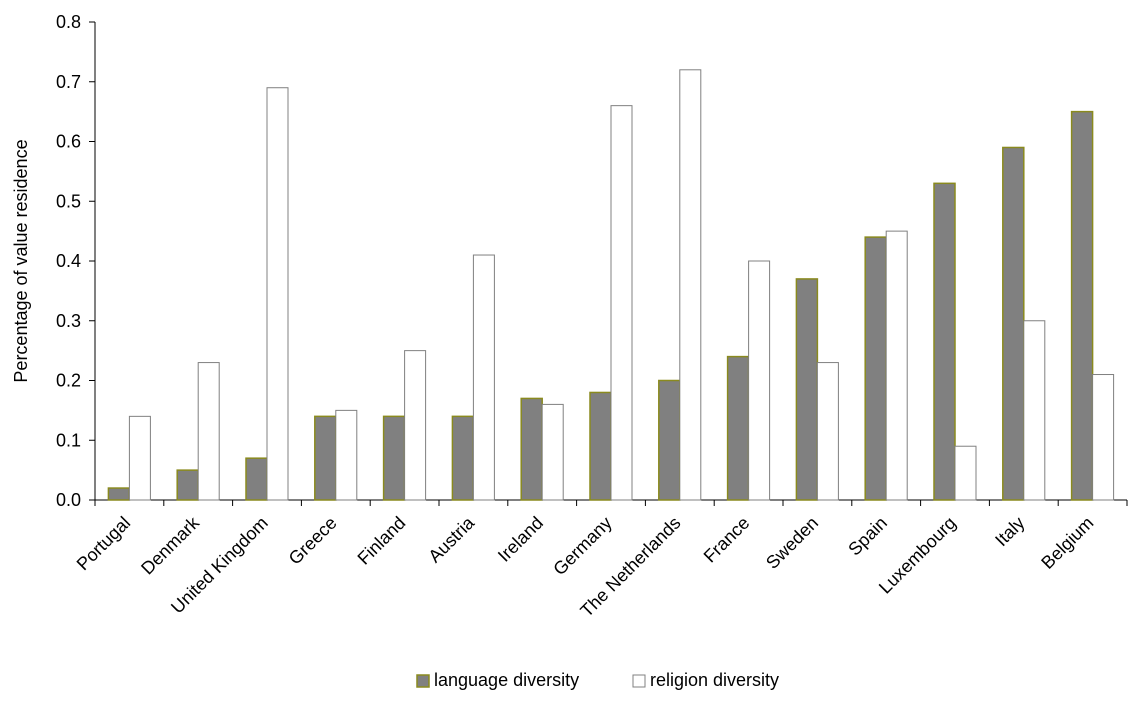 This screenshot has height=708, width=1133. I want to click on legend-label-religion-diversity: religion diversity, so click(714, 680).